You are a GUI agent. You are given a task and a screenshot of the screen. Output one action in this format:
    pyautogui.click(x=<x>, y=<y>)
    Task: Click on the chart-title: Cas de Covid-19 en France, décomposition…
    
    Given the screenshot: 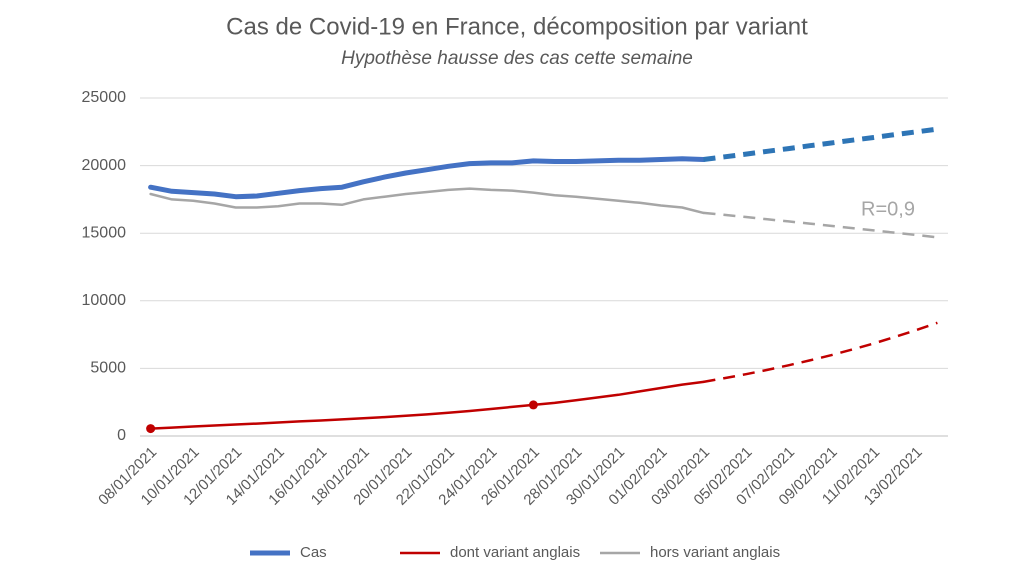 What is the action you would take?
    pyautogui.click(x=517, y=26)
    